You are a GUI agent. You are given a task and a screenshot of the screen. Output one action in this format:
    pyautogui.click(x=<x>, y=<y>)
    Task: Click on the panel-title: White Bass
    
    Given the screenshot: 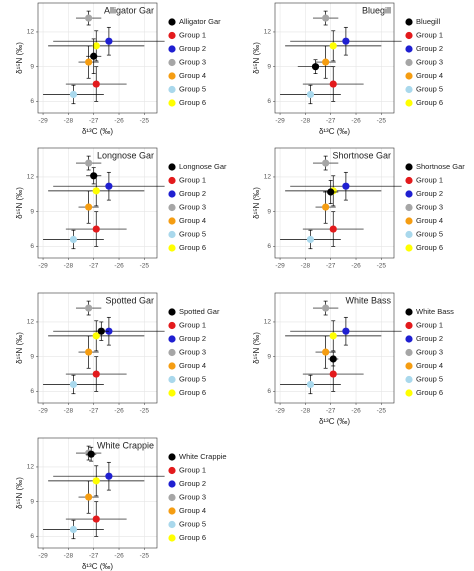 What is the action you would take?
    pyautogui.click(x=368, y=300)
    